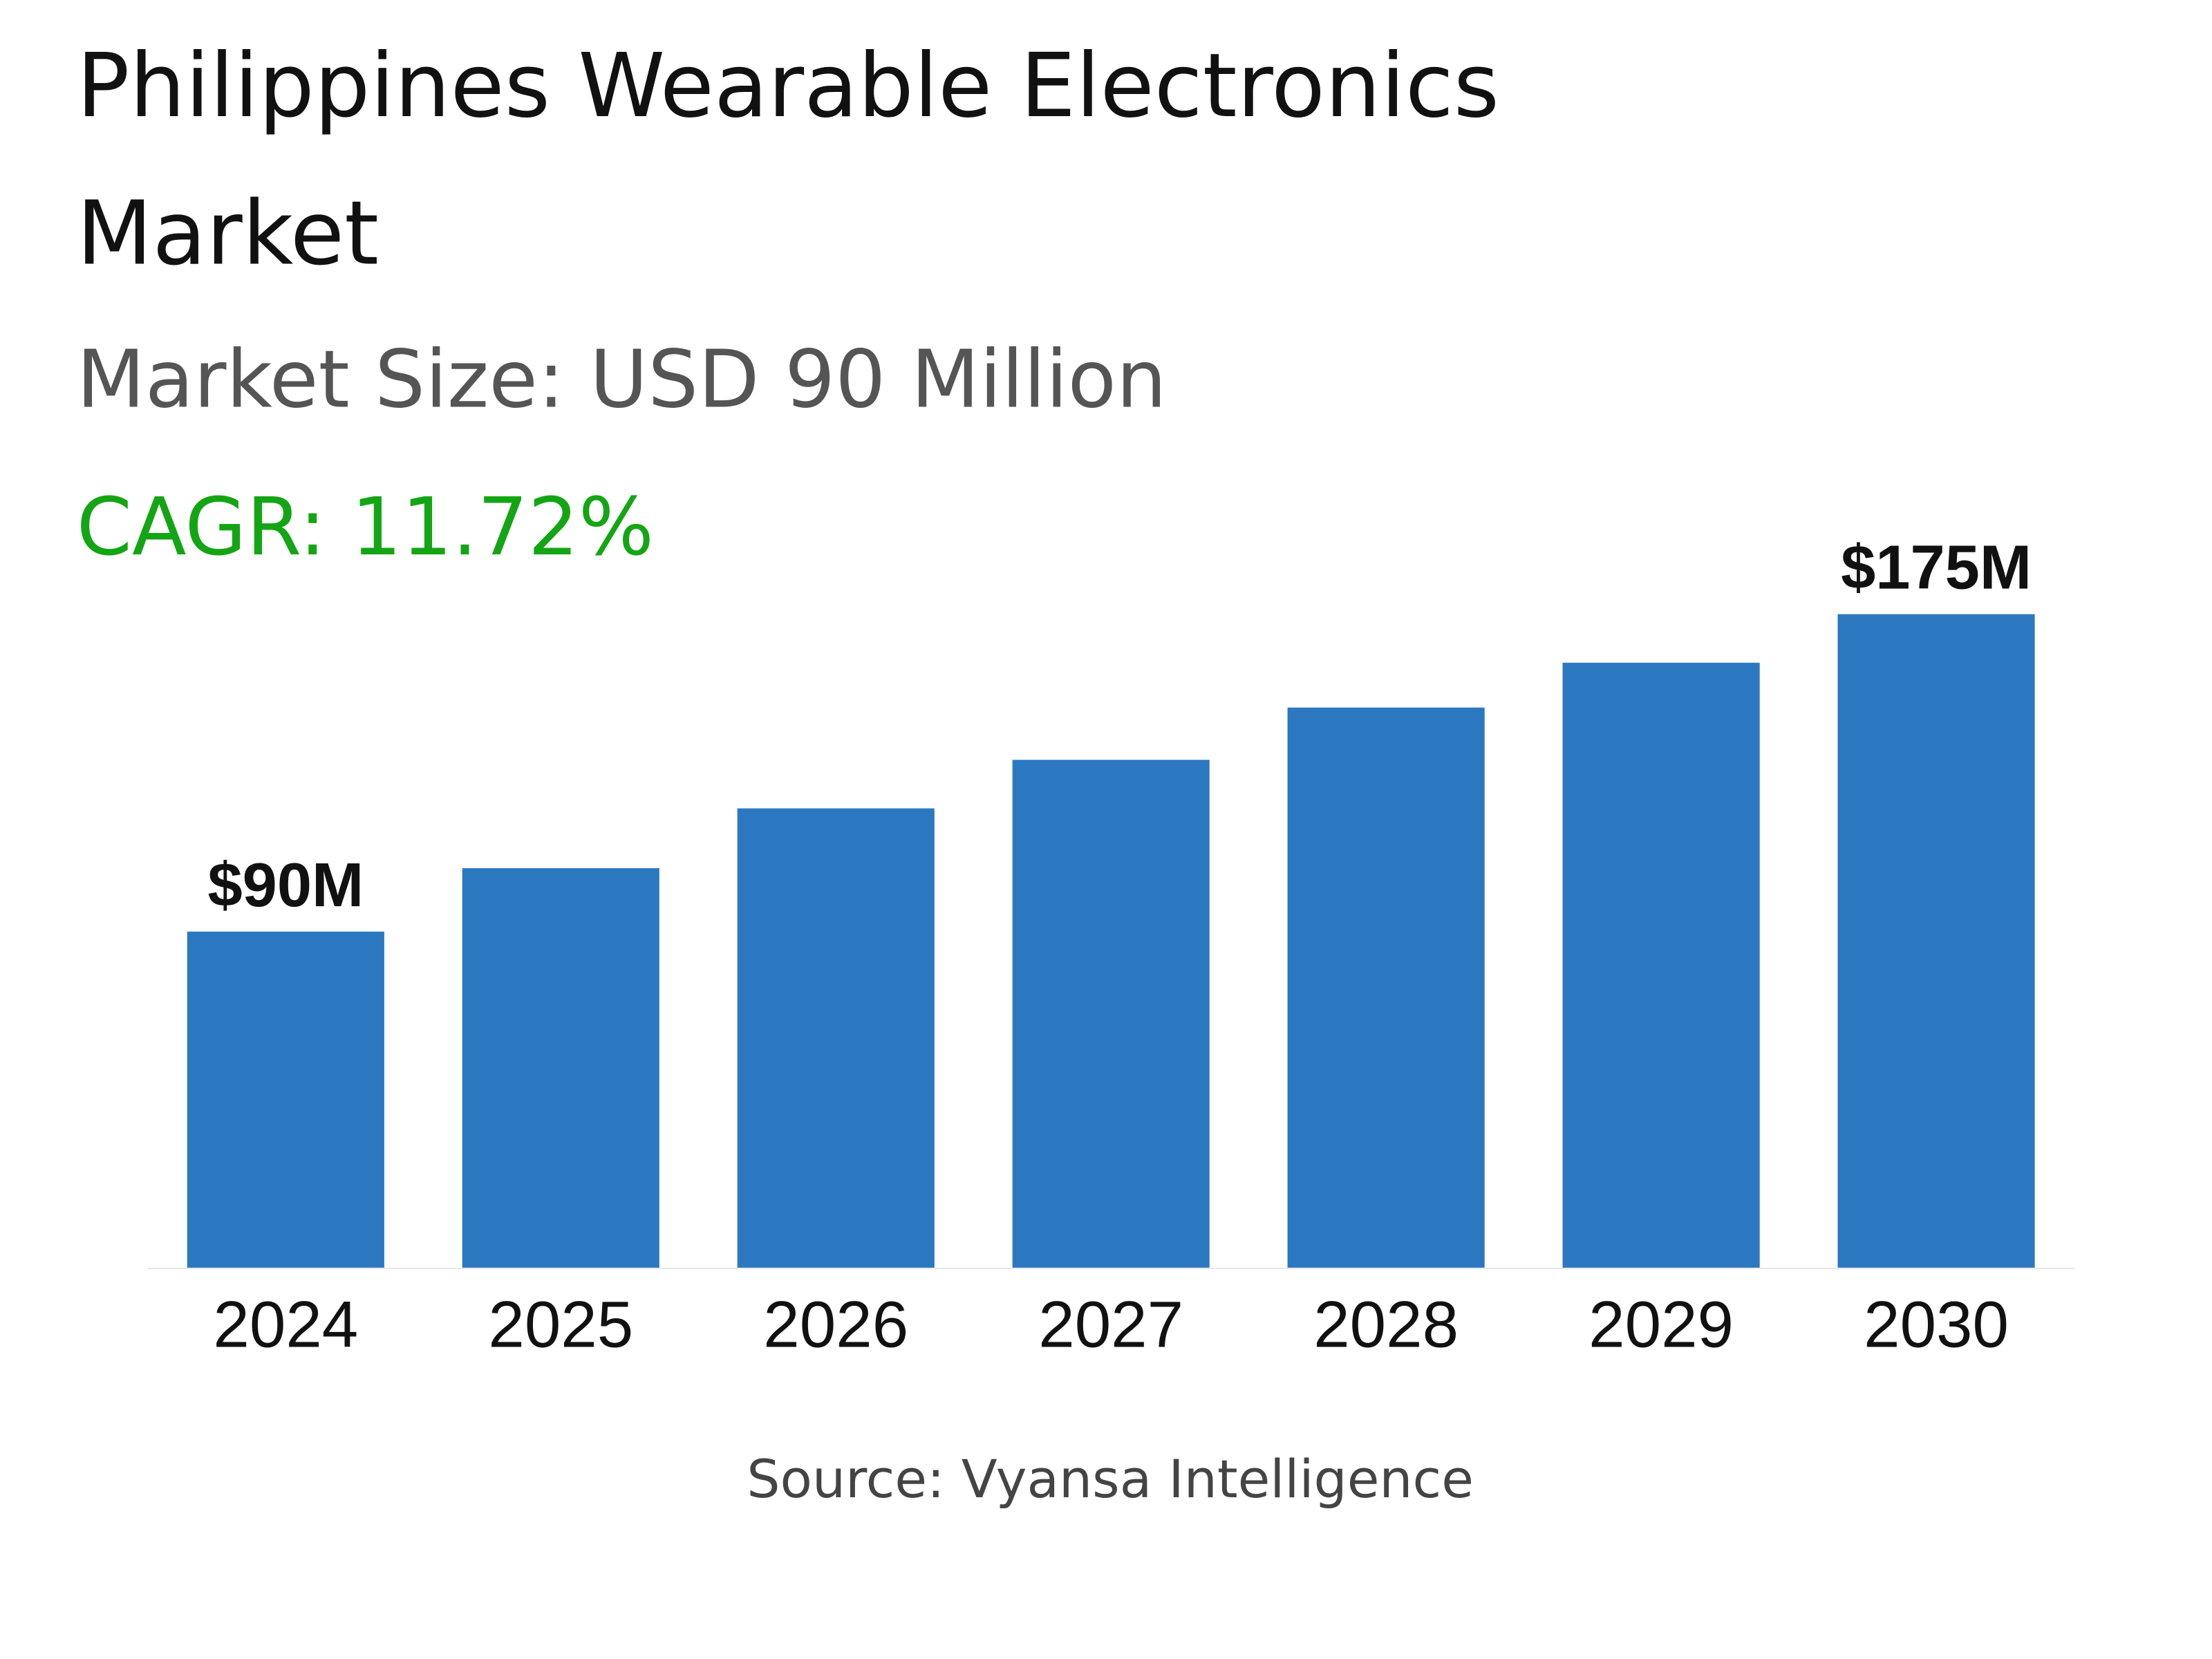 The height and width of the screenshot is (1659, 2212). I want to click on market-size: Market Size: USD 90 Million, so click(622, 381).